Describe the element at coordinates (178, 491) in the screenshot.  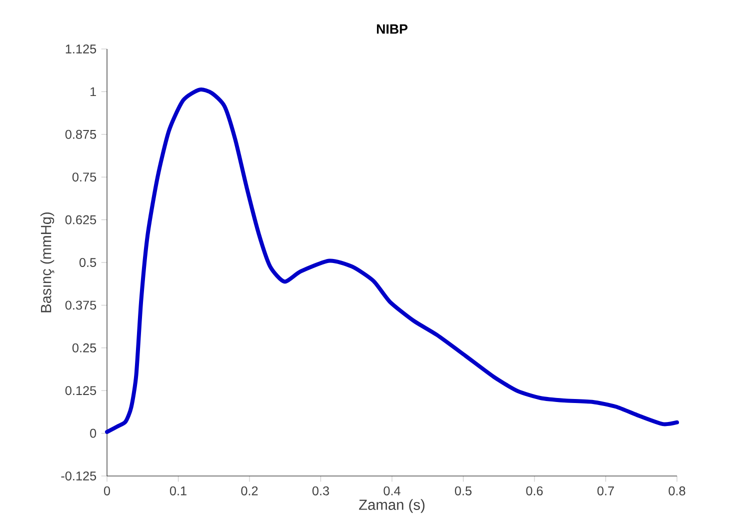
I see `x-tick-label: 0.1` at that location.